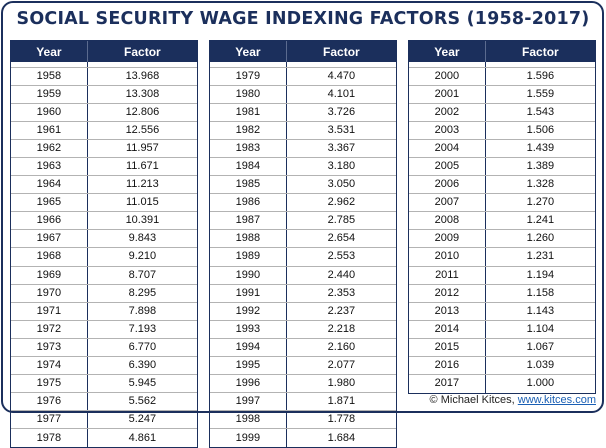 Image resolution: width=606 pixels, height=448 pixels. Describe the element at coordinates (502, 257) in the screenshot. I see `table-row: 2010 1.231` at that location.